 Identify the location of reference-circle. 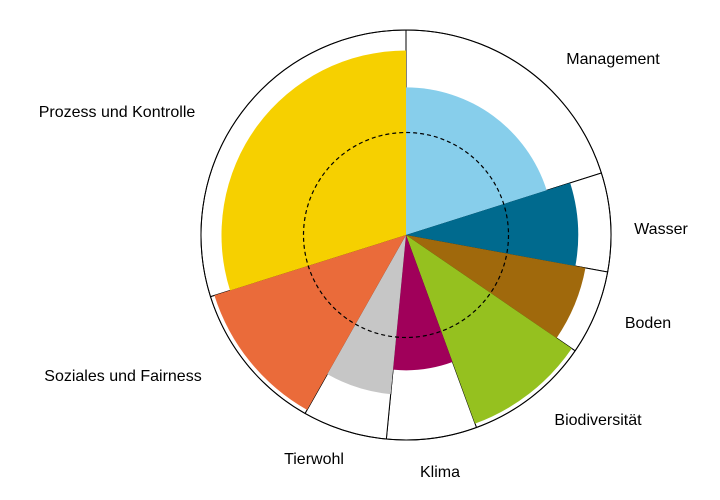
(406, 235).